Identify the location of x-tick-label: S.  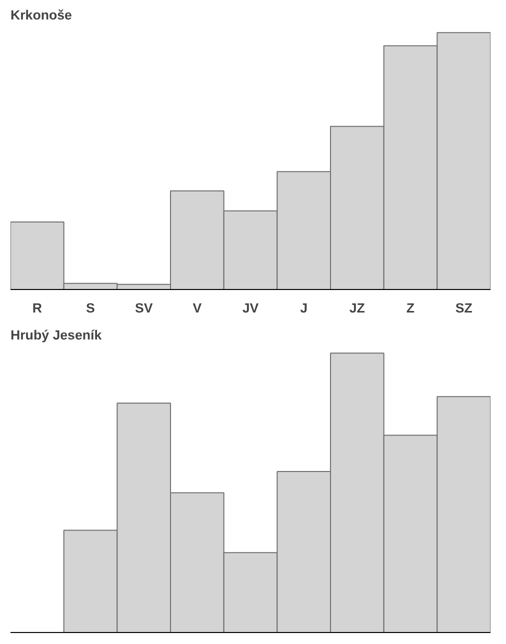
(91, 308).